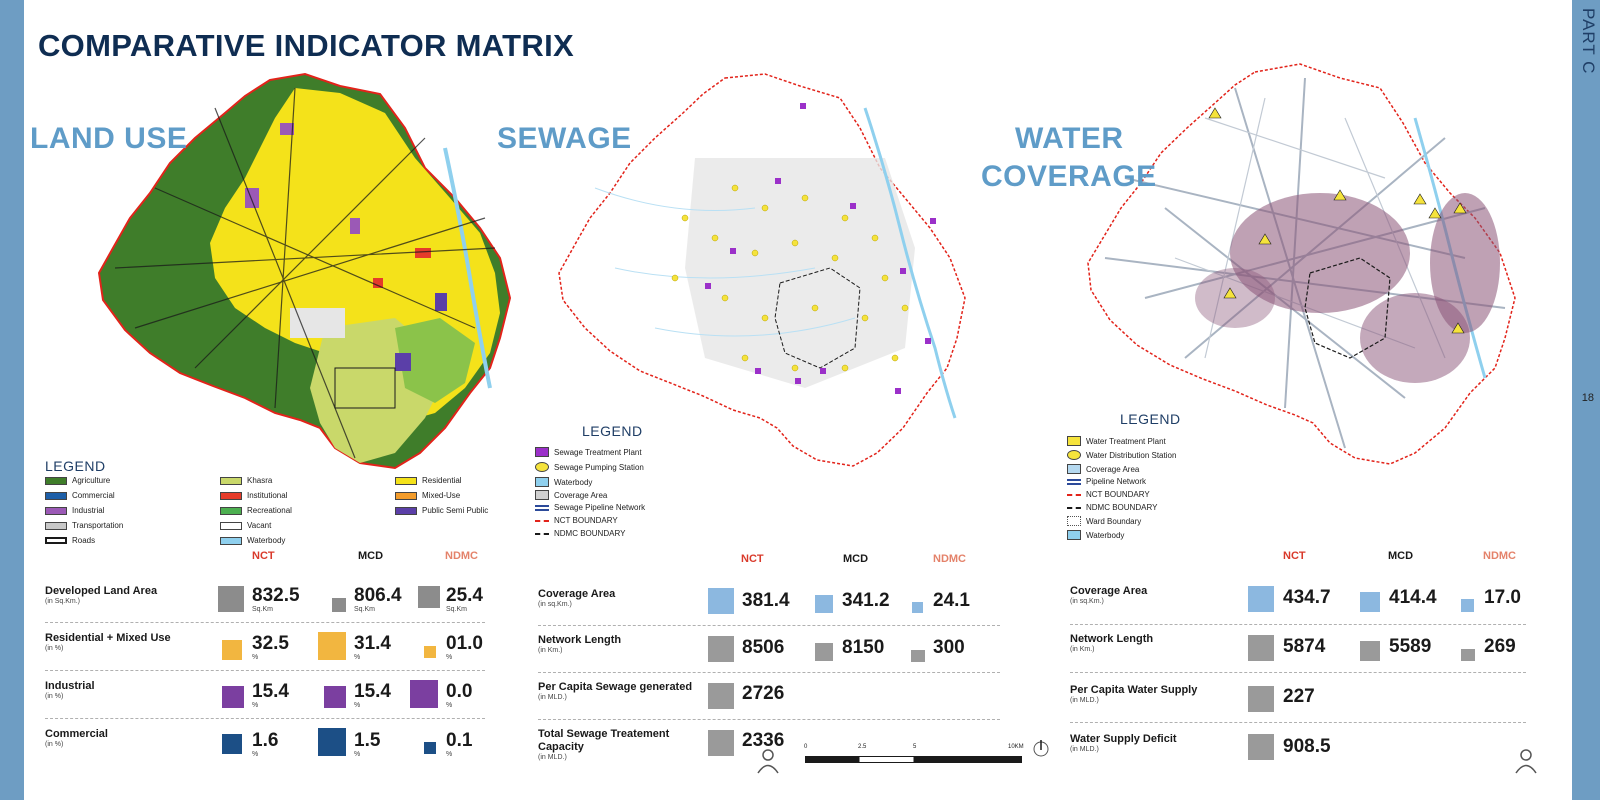 Image resolution: width=1600 pixels, height=800 pixels. Describe the element at coordinates (951, 600) in the screenshot. I see `value-ndmc: 24.1` at that location.